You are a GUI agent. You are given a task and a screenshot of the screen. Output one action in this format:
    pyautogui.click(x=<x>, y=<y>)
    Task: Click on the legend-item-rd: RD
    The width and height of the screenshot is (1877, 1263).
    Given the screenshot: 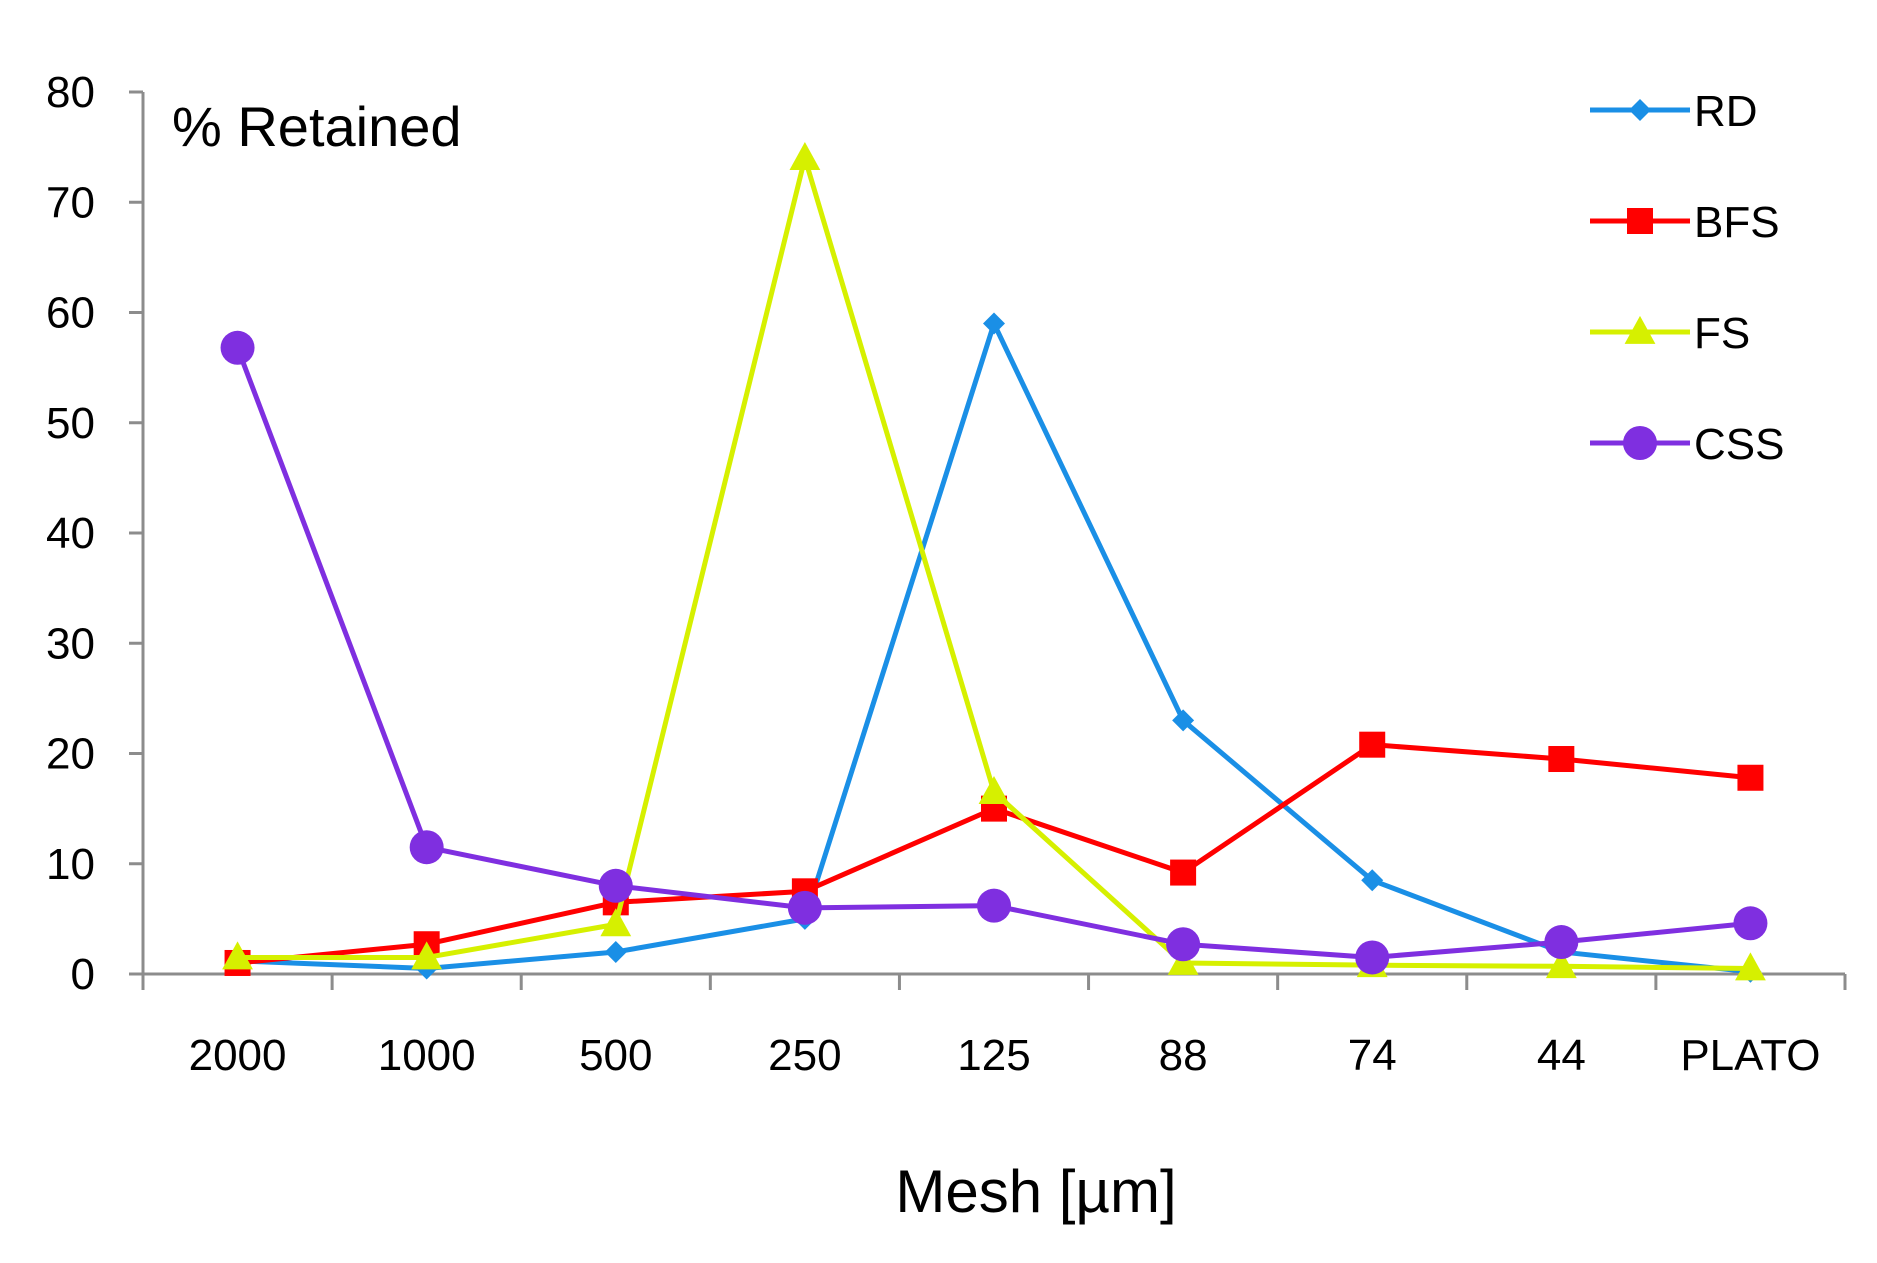 What is the action you would take?
    pyautogui.click(x=1674, y=111)
    